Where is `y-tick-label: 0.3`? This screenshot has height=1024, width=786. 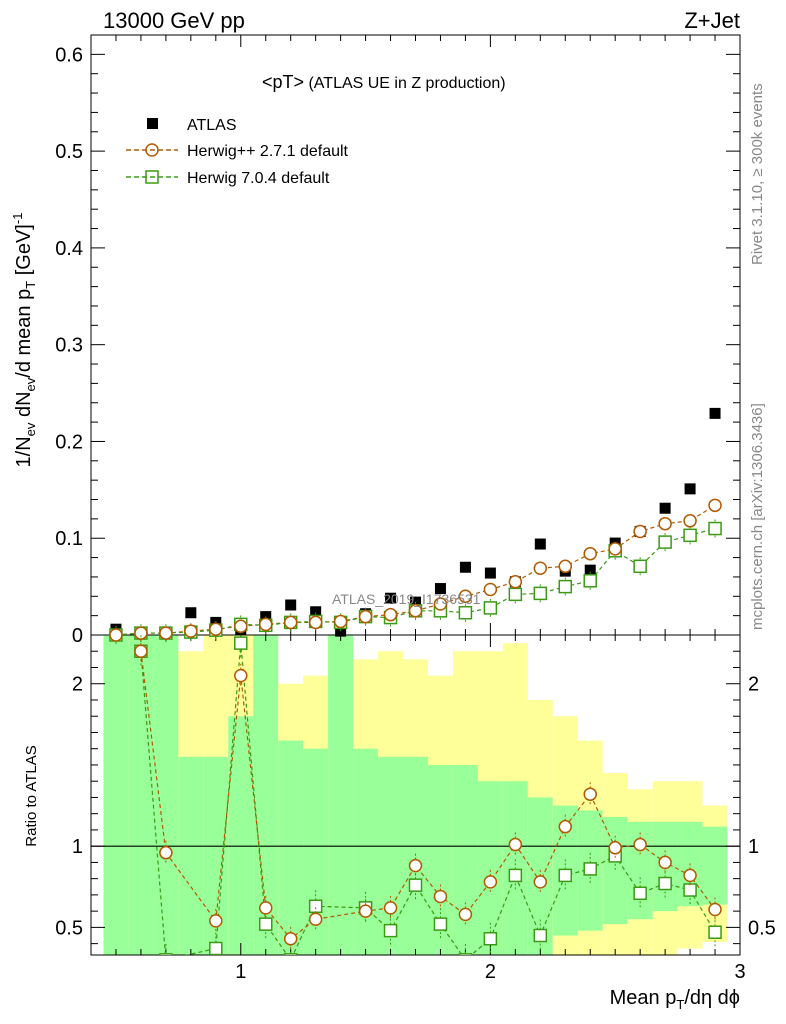 y-tick-label: 0.3 is located at coordinates (69, 346).